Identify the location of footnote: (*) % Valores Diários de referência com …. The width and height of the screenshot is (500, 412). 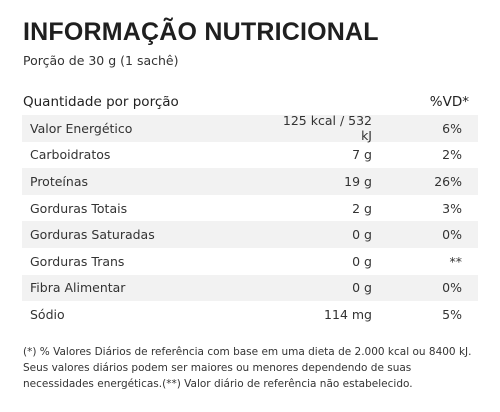
(253, 368).